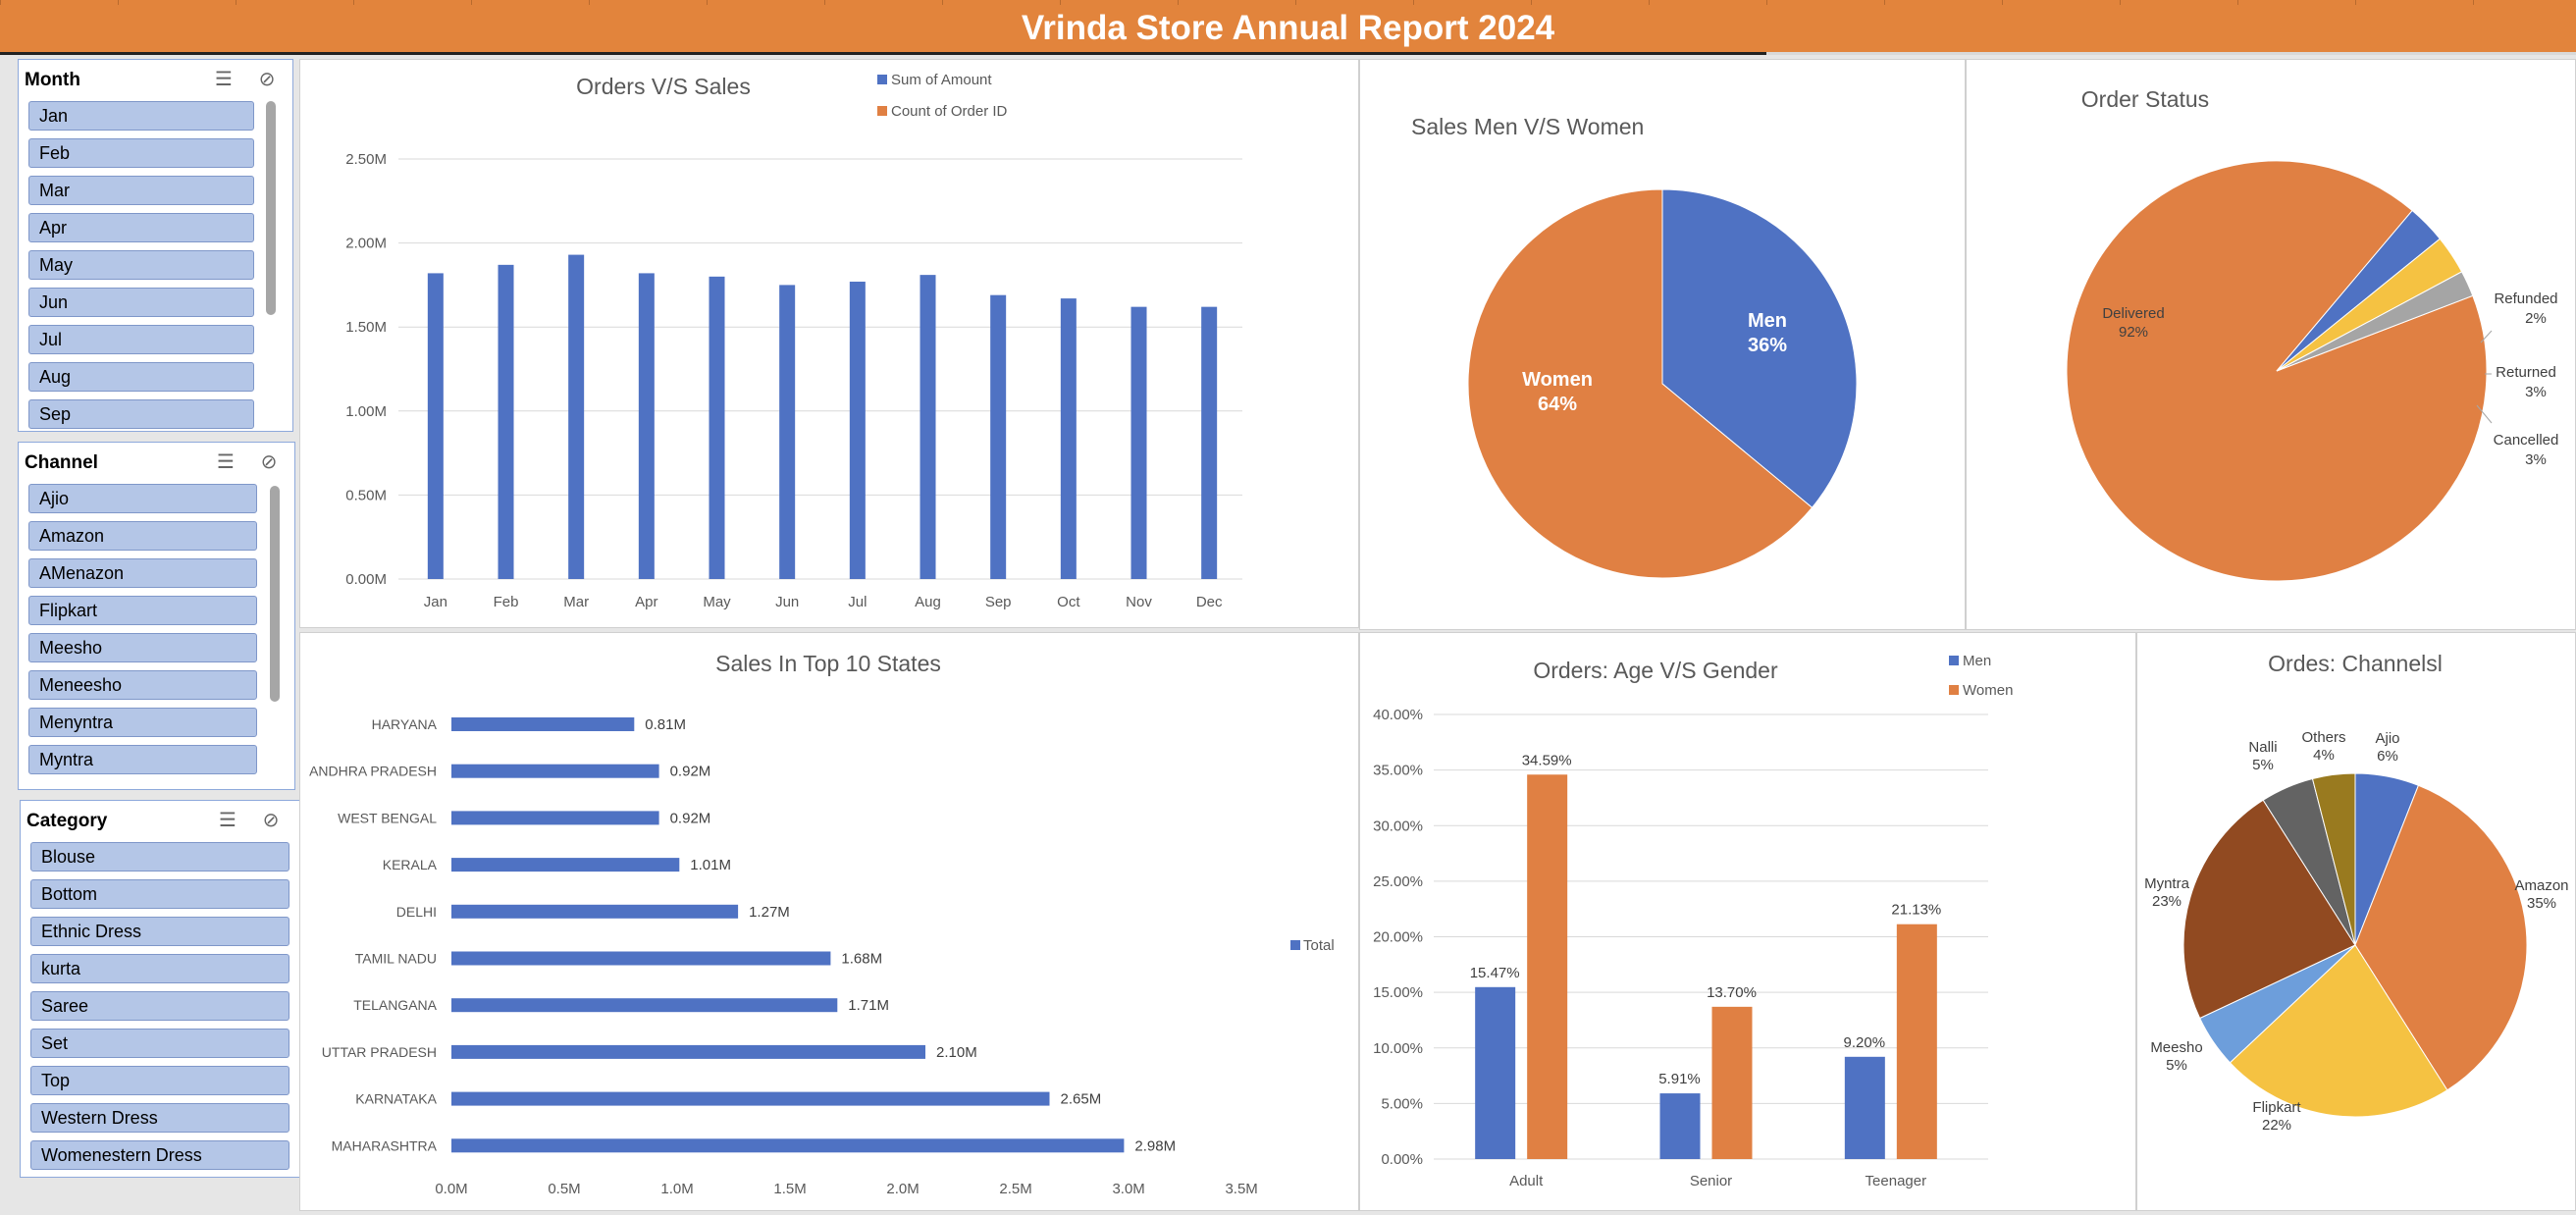  Describe the element at coordinates (159, 894) in the screenshot. I see `category-item: Bottom` at that location.